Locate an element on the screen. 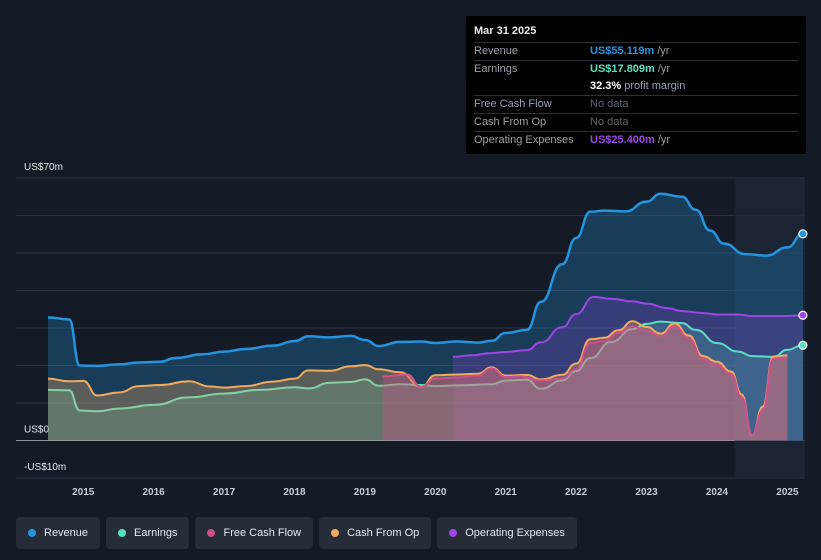  legend-item-revenue: Revenue is located at coordinates (58, 533).